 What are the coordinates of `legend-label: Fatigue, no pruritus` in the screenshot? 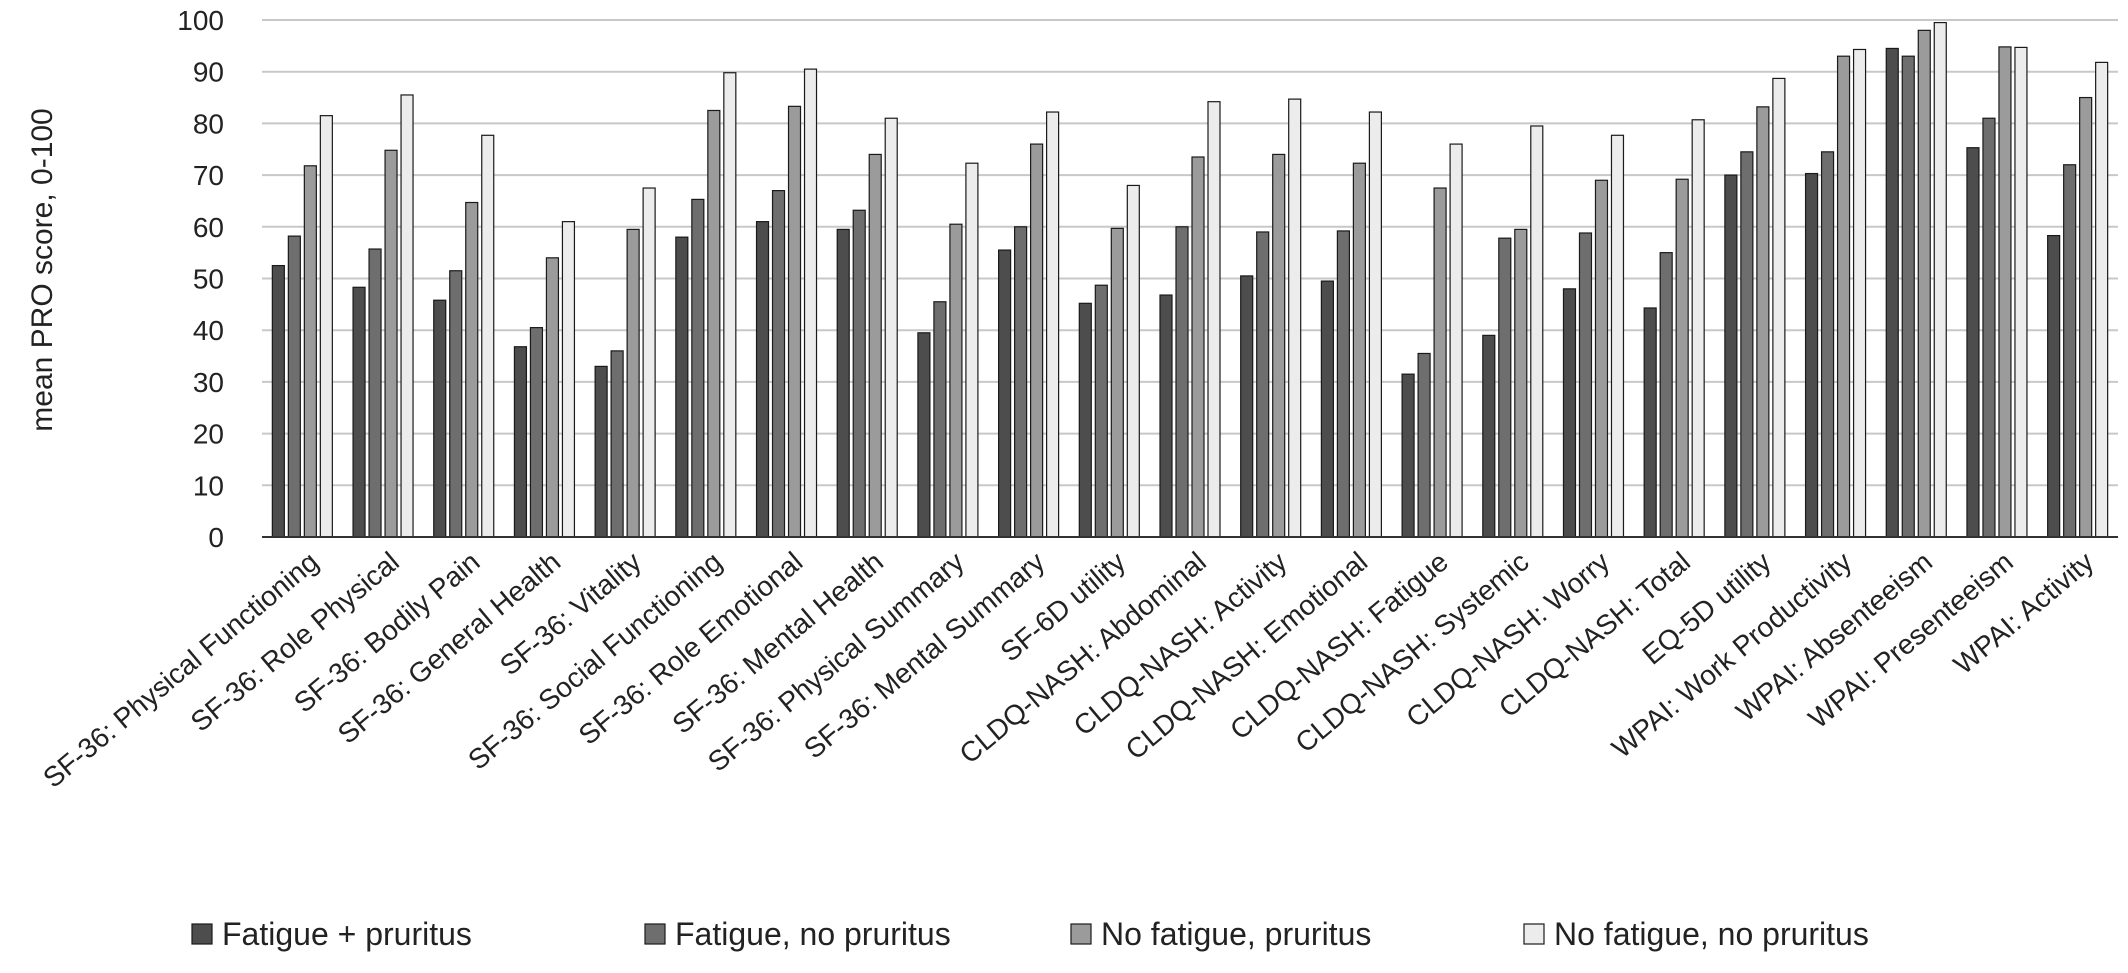 It's located at (813, 934).